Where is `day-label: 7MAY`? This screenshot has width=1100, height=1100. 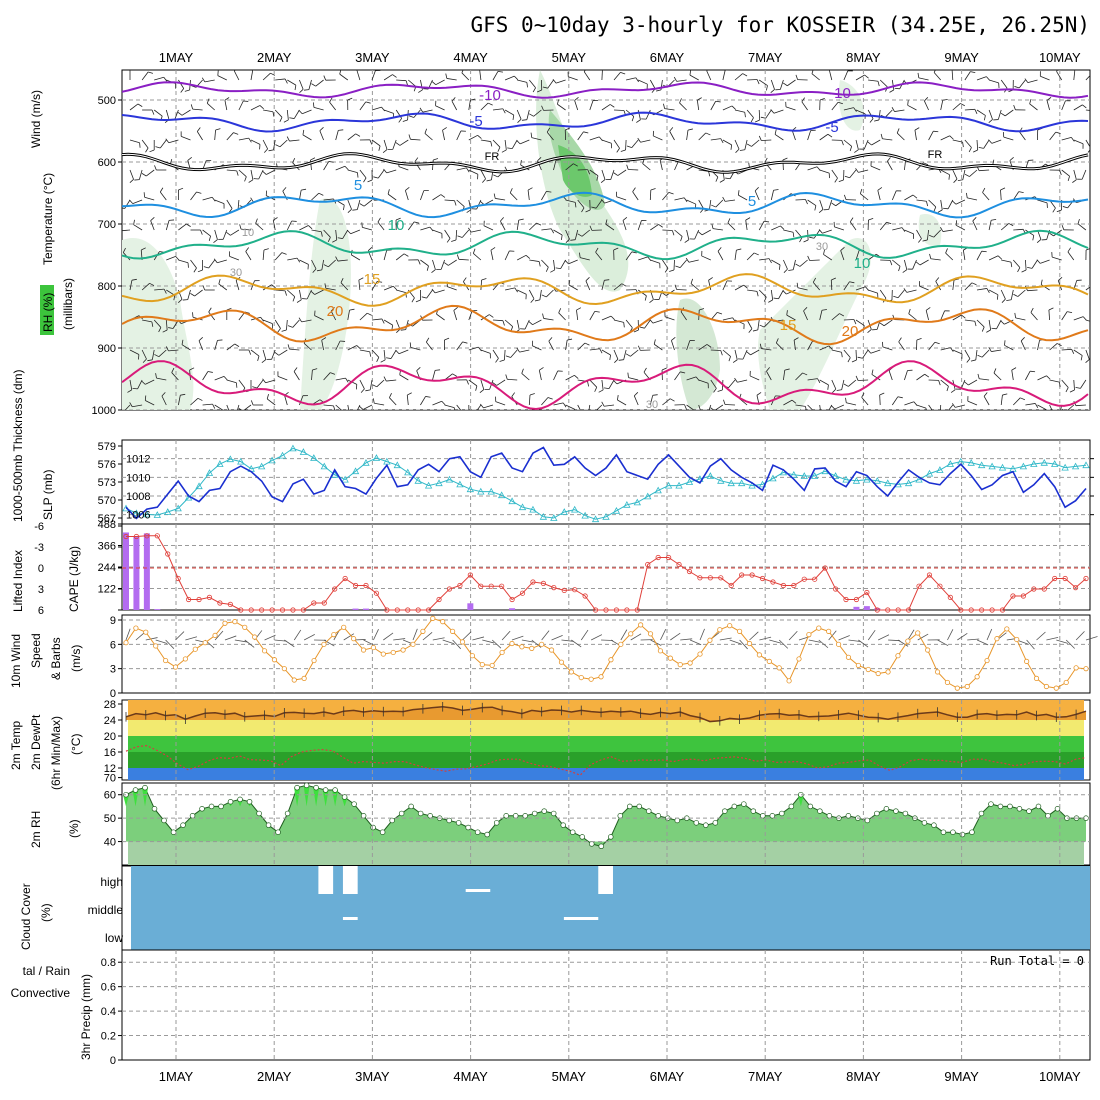 day-label: 7MAY is located at coordinates (765, 57).